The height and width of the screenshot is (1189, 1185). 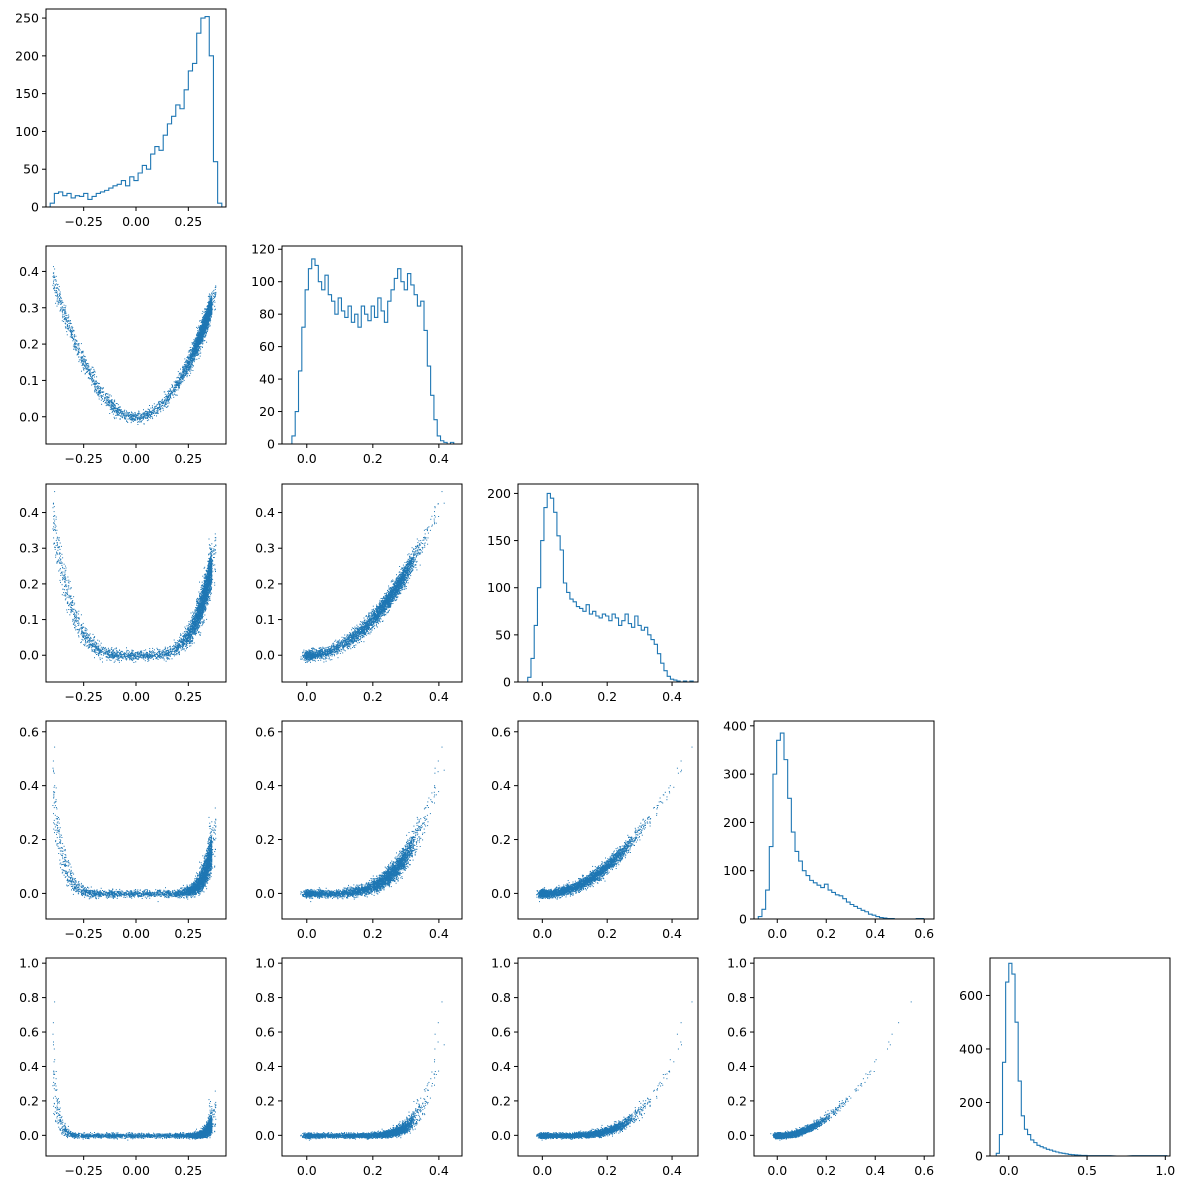 What do you see at coordinates (136, 108) in the screenshot?
I see `axes-frame` at bounding box center [136, 108].